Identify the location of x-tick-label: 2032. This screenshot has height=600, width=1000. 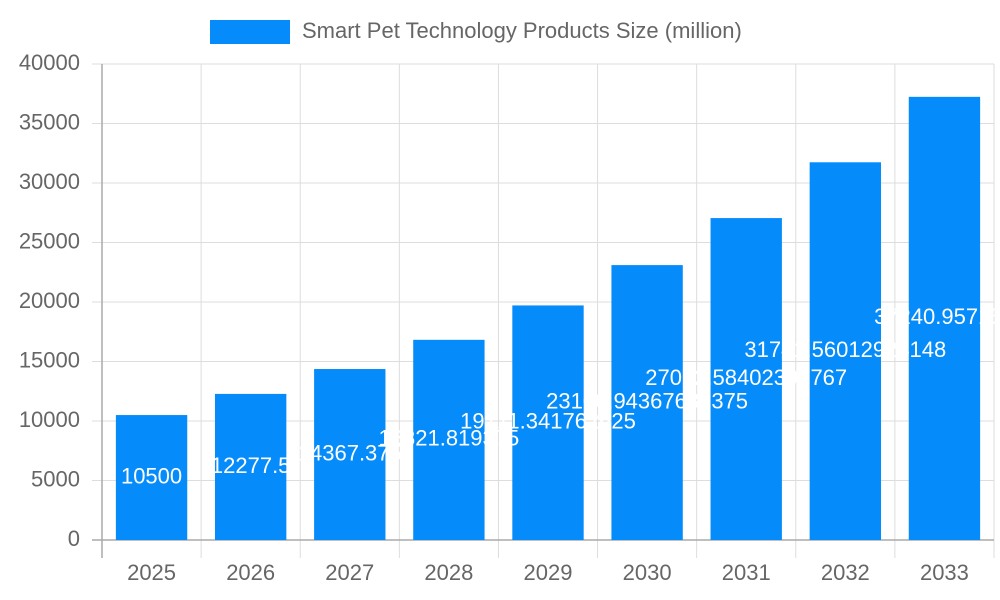
(845, 572).